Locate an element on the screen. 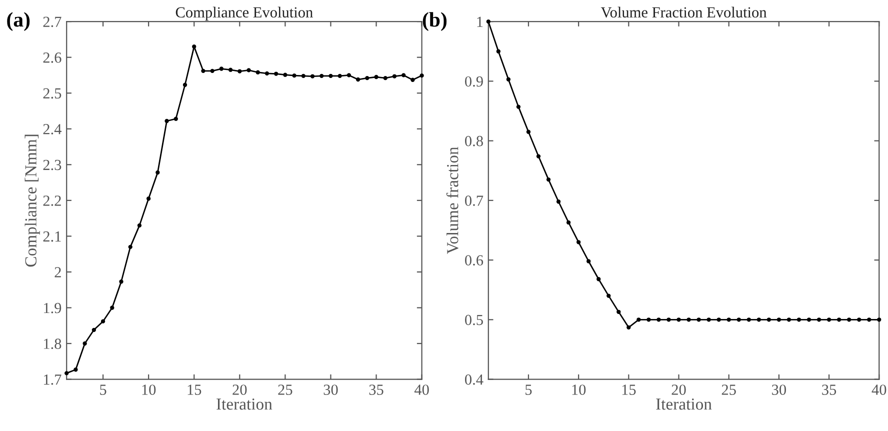 Image resolution: width=888 pixels, height=431 pixels. y-tick-label: 0.5 is located at coordinates (474, 320).